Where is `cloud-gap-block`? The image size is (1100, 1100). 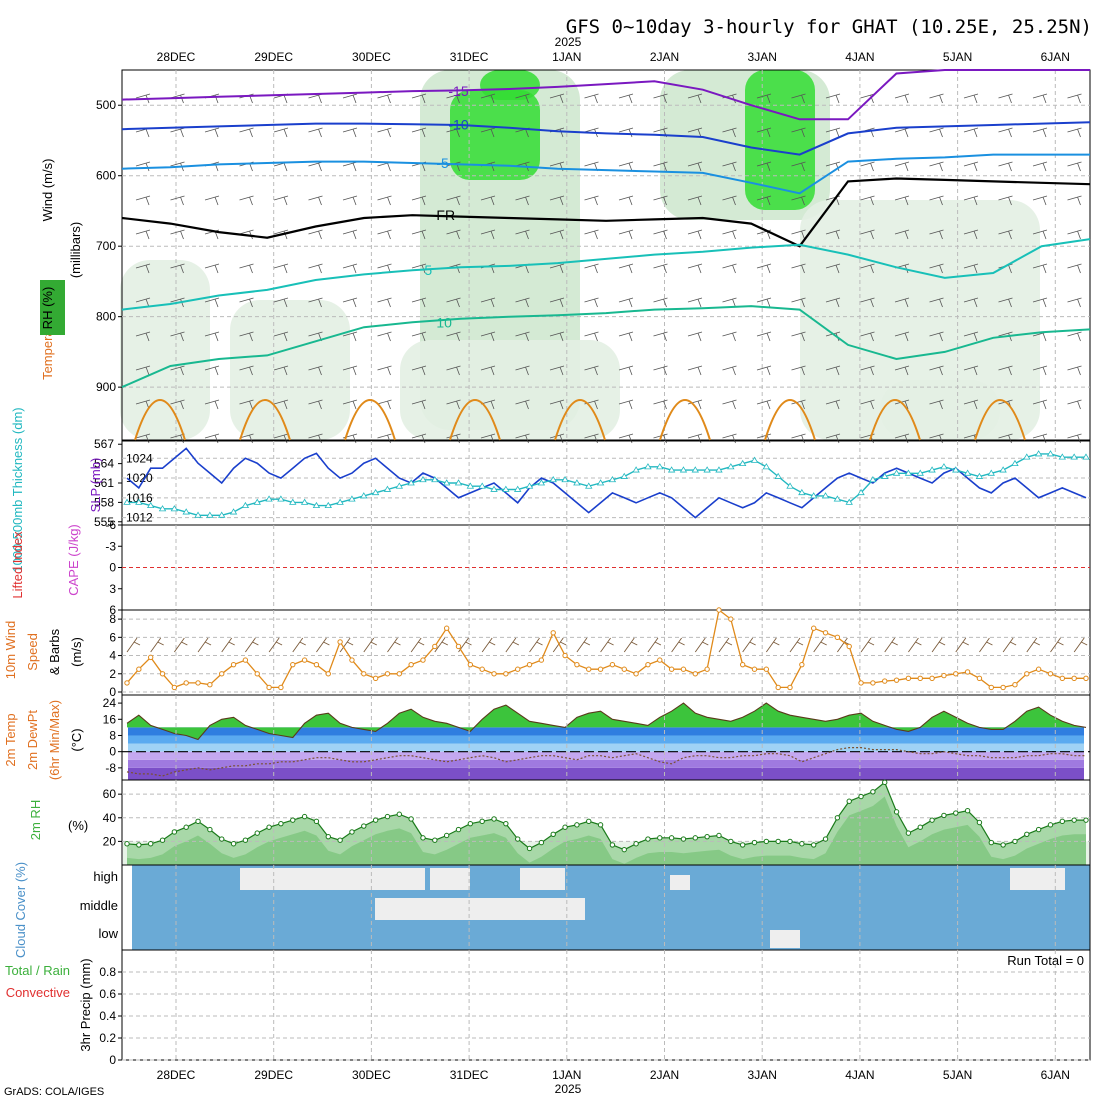 cloud-gap-block is located at coordinates (1037, 879).